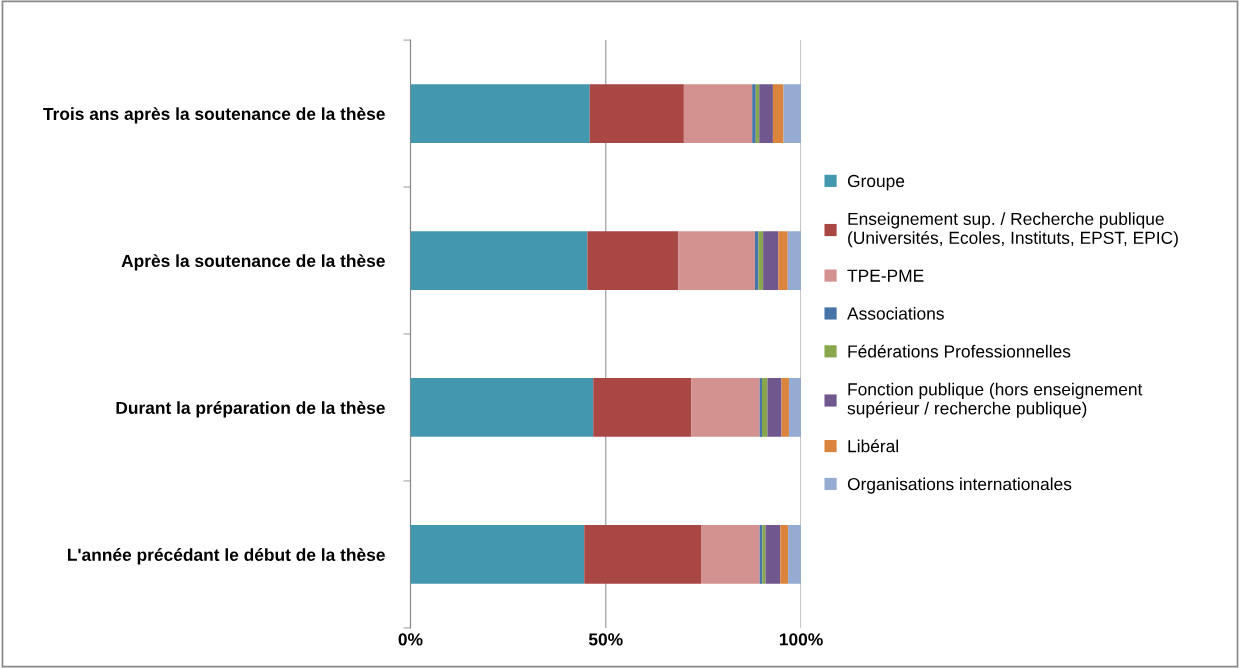 The image size is (1240, 668). What do you see at coordinates (1013, 230) in the screenshot?
I see `legend-label: Enseignement sup. / Recherche publique (Universités, Ecoles, Instituts, EPST, EPIC)` at bounding box center [1013, 230].